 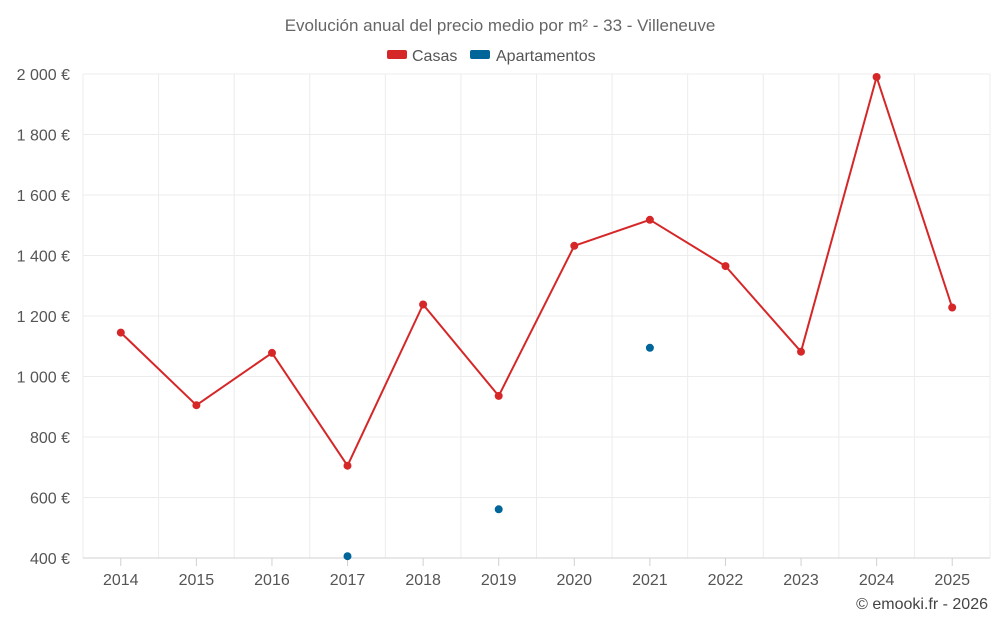 What do you see at coordinates (43, 196) in the screenshot?
I see `y-tick-label: 1 600 €` at bounding box center [43, 196].